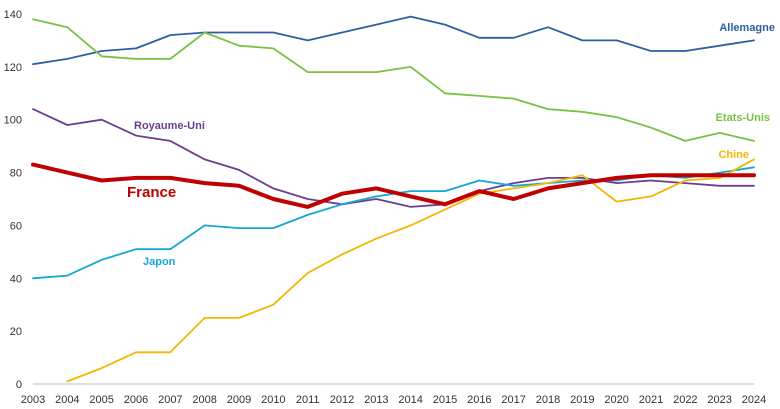  What do you see at coordinates (308, 400) in the screenshot?
I see `x-tick-label: 2011` at bounding box center [308, 400].